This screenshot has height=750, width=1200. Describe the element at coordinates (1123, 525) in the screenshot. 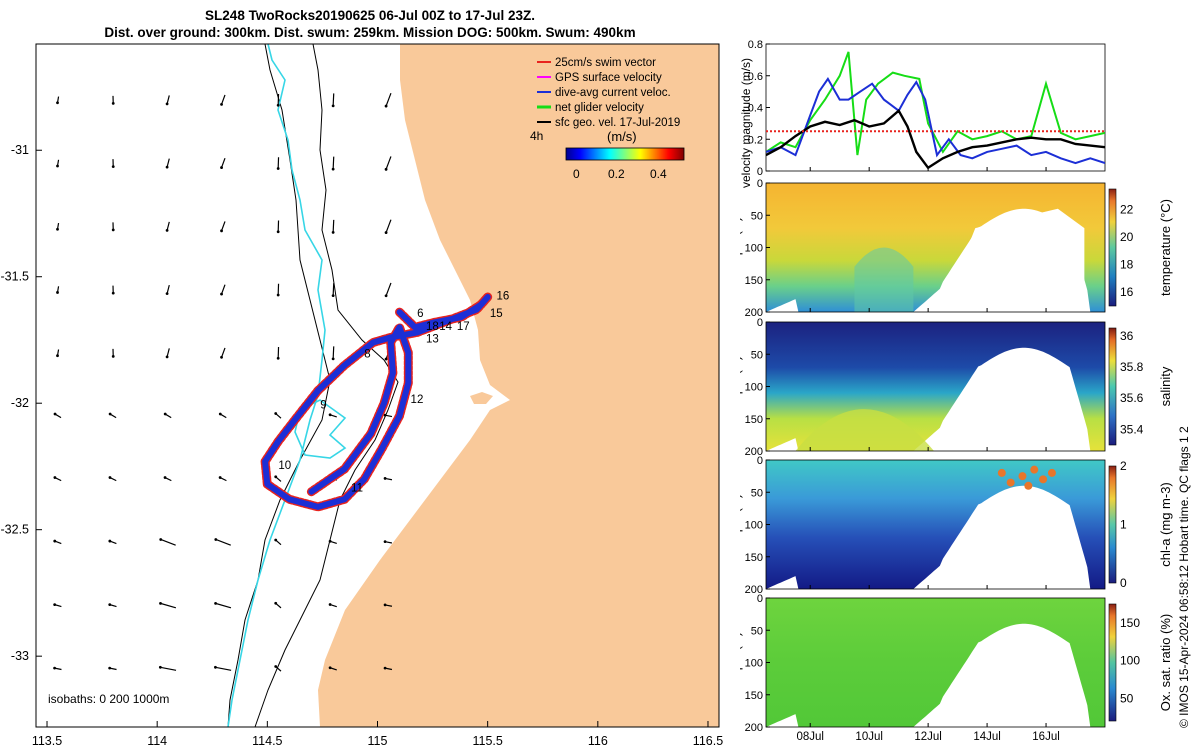

I see `colorbar-tick-label: 1` at that location.